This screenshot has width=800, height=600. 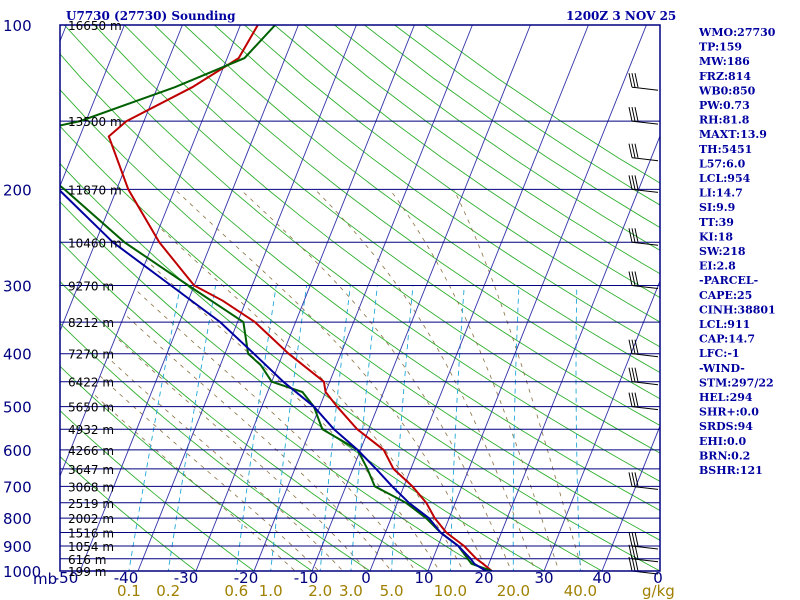 I want to click on sounding-index: BSHR:121, so click(x=731, y=470).